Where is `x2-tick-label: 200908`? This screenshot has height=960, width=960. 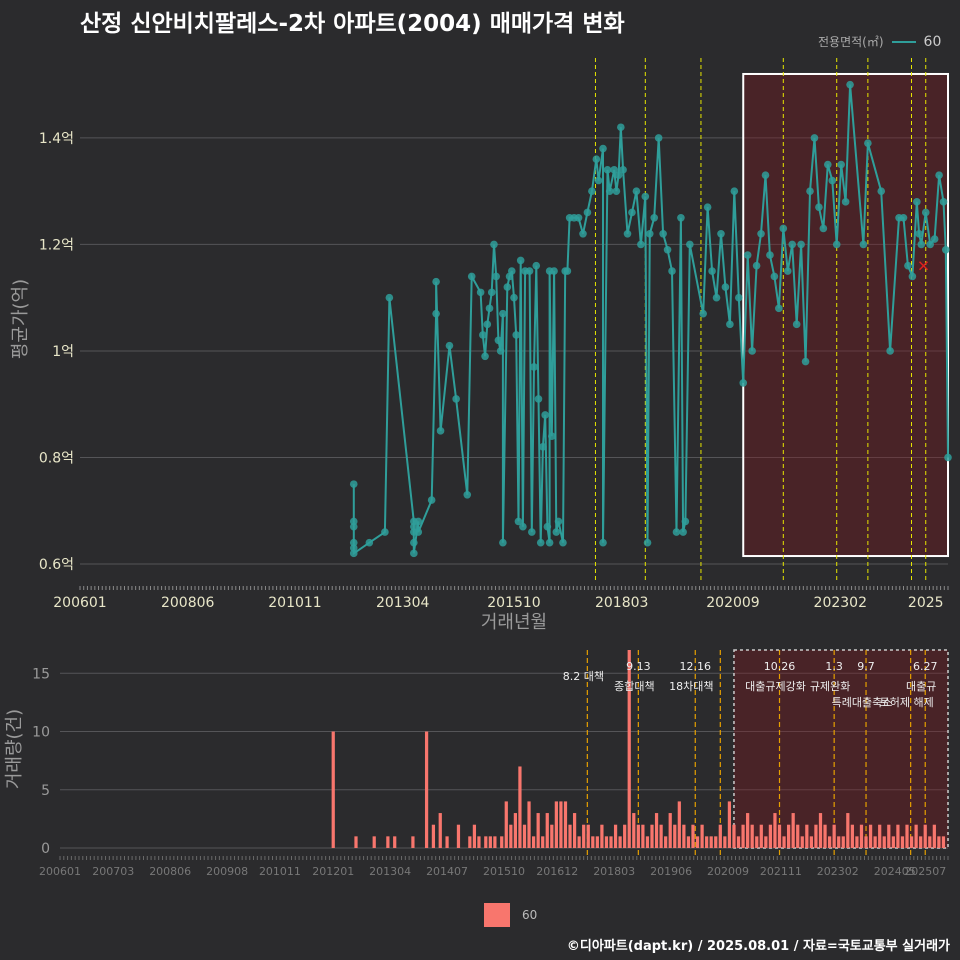 x2-tick-label: 200908 is located at coordinates (227, 871).